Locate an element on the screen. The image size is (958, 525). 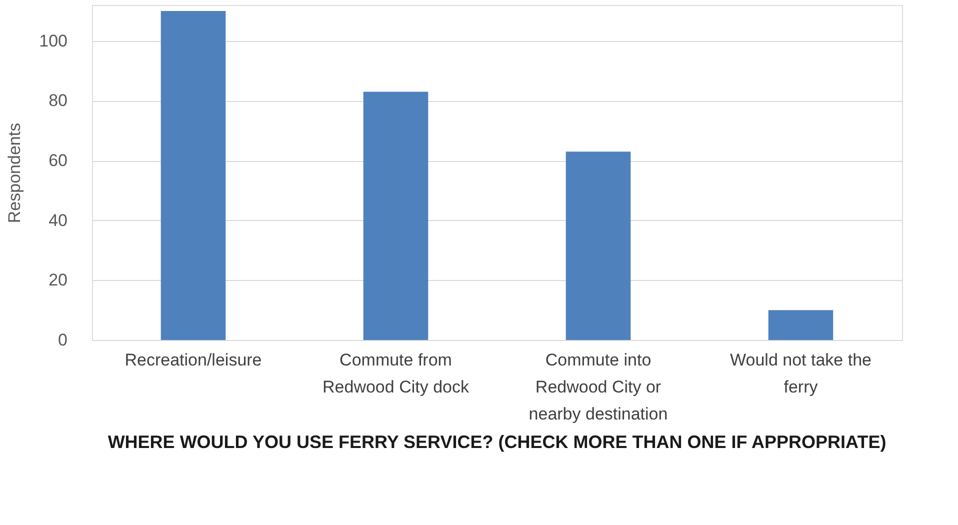
x-tick-label: Would not take the ferry is located at coordinates (801, 373).